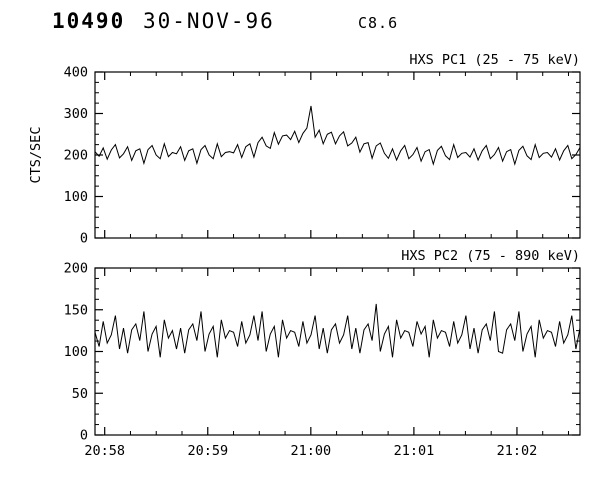 The image size is (600, 480). I want to click on observation-date: 30-NOV-96, so click(209, 21).